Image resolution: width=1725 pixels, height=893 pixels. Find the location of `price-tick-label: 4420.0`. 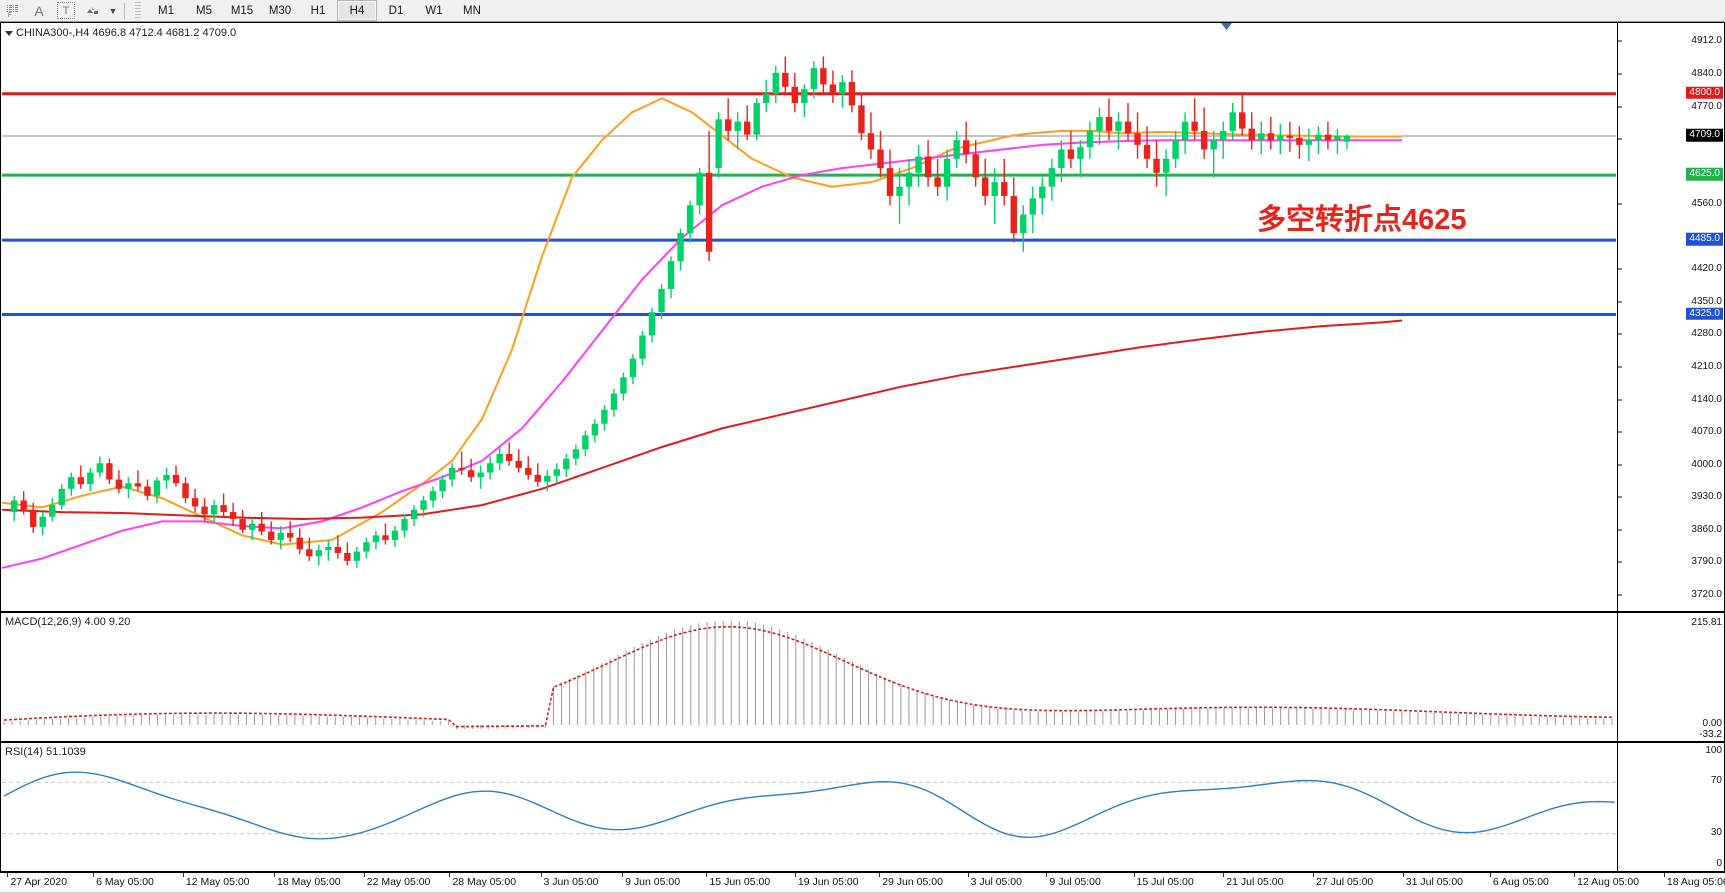

price-tick-label: 4420.0 is located at coordinates (1706, 269).